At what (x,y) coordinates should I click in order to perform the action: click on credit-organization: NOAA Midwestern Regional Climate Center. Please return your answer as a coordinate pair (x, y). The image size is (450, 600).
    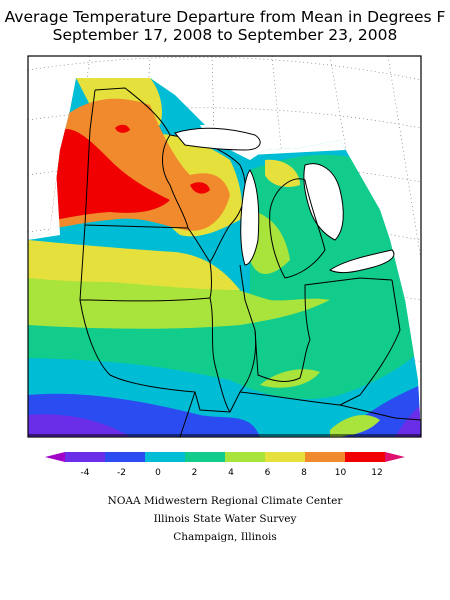
    Looking at the image, I should click on (225, 501).